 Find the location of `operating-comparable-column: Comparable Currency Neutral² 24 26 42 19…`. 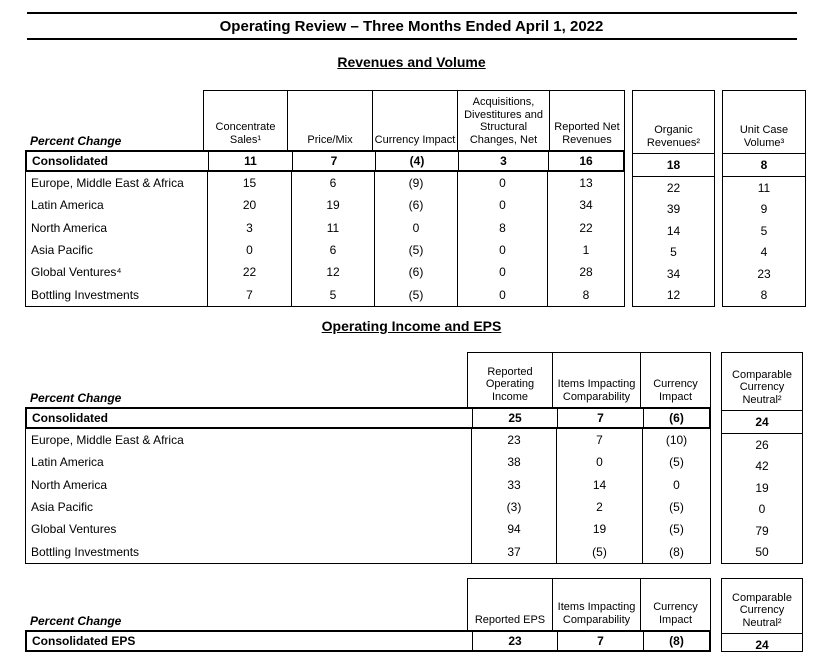

operating-comparable-column: Comparable Currency Neutral² 24 26 42 19… is located at coordinates (762, 458).